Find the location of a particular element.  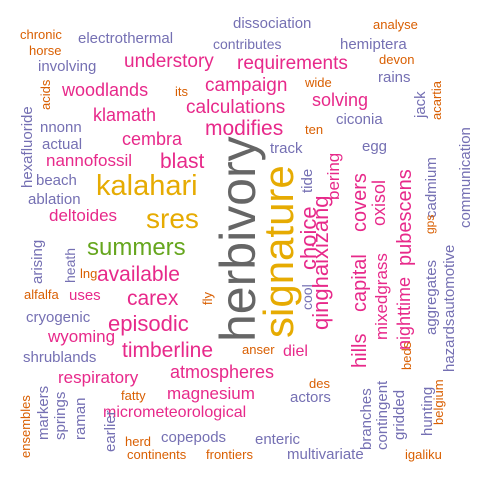

word-modifies: modifies is located at coordinates (244, 128).